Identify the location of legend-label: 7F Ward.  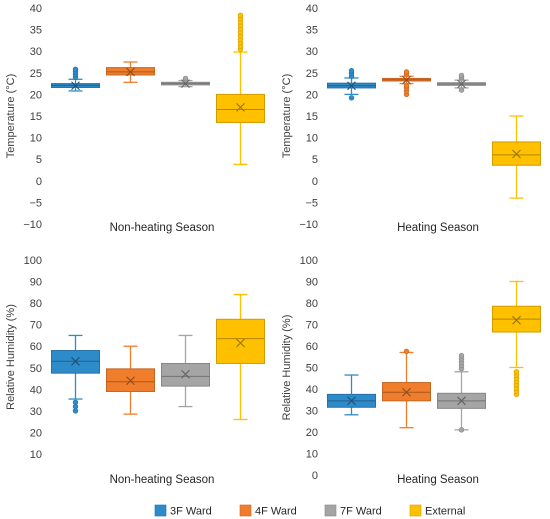
(361, 512).